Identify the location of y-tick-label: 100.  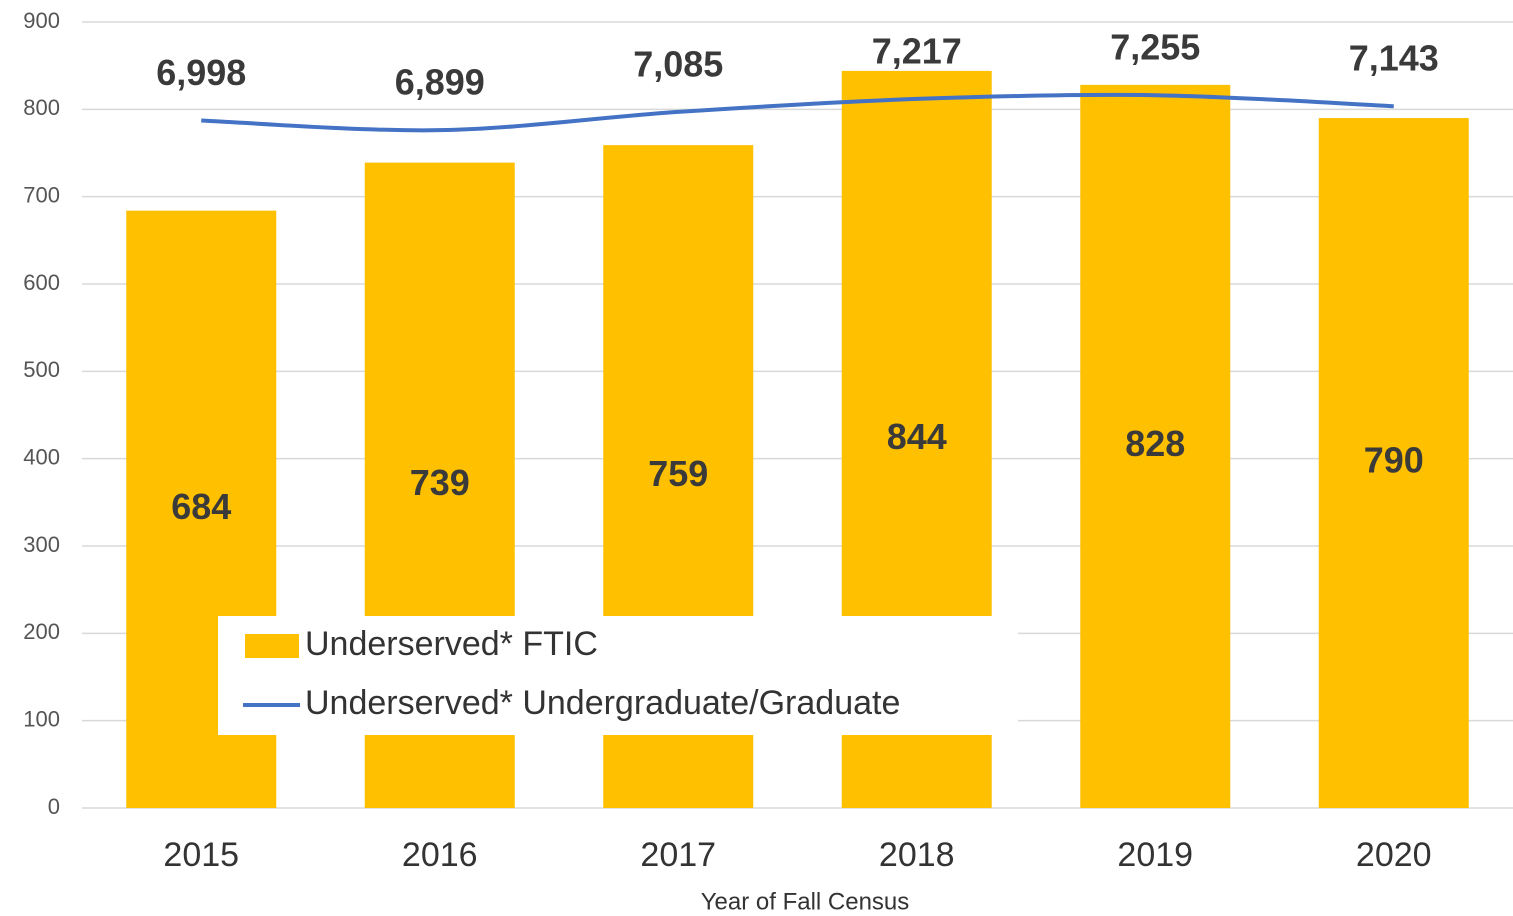
(41, 718).